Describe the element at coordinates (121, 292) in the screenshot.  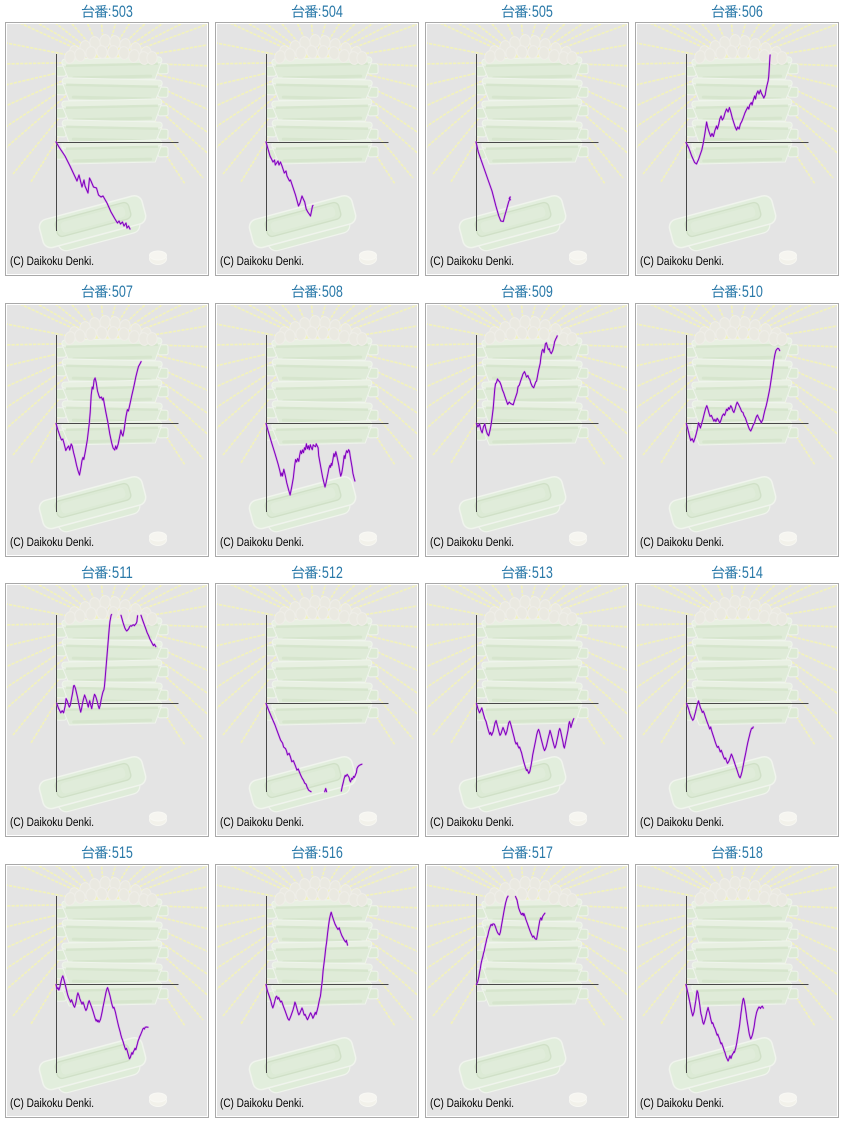
I see `svg-text: 507` at that location.